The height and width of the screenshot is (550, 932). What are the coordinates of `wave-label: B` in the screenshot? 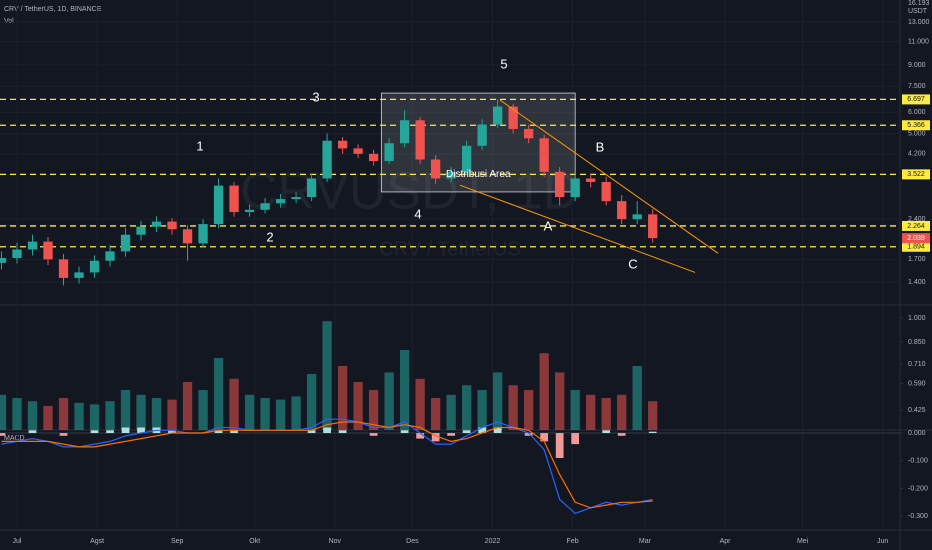 It's located at (600, 146).